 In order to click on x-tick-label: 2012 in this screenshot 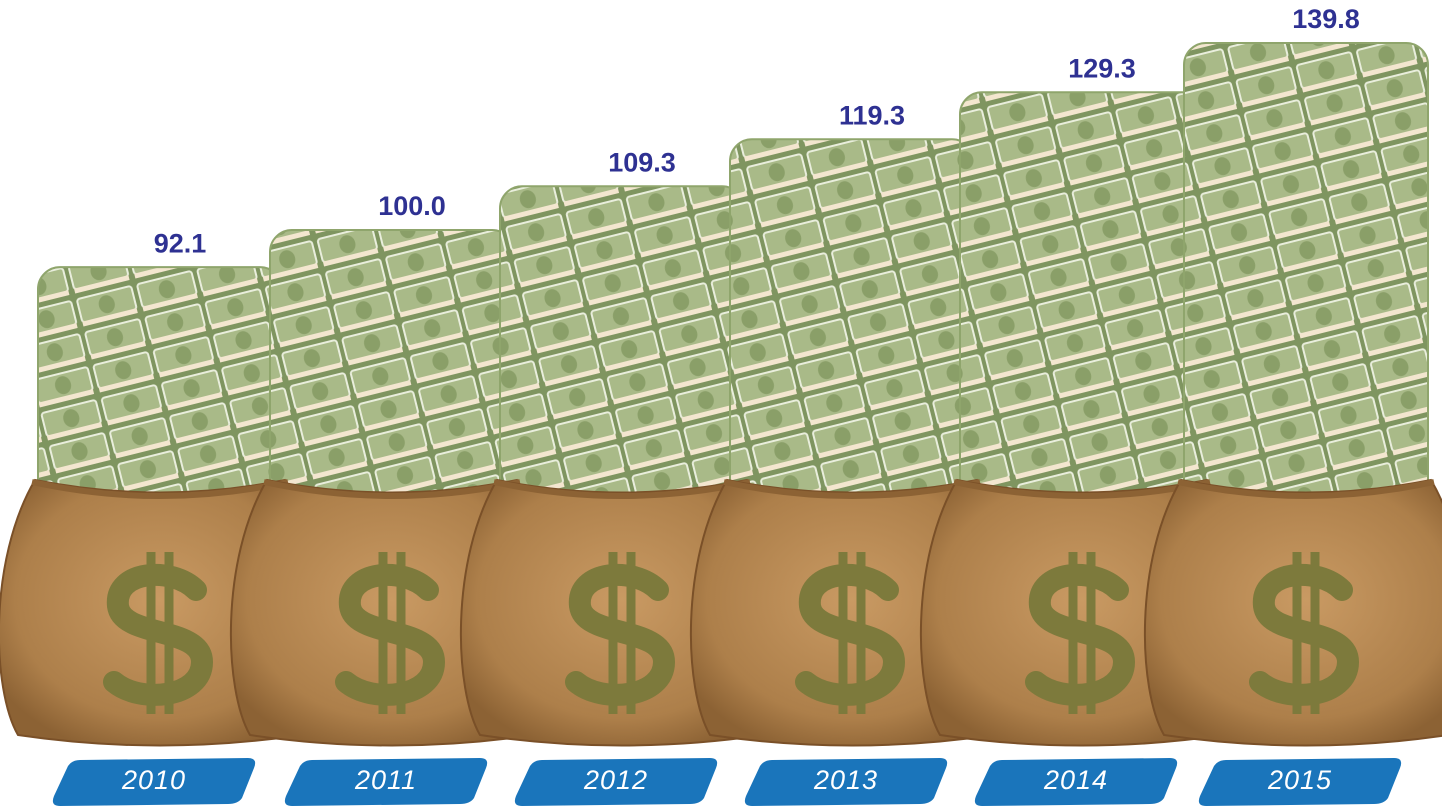, I will do `click(615, 780)`.